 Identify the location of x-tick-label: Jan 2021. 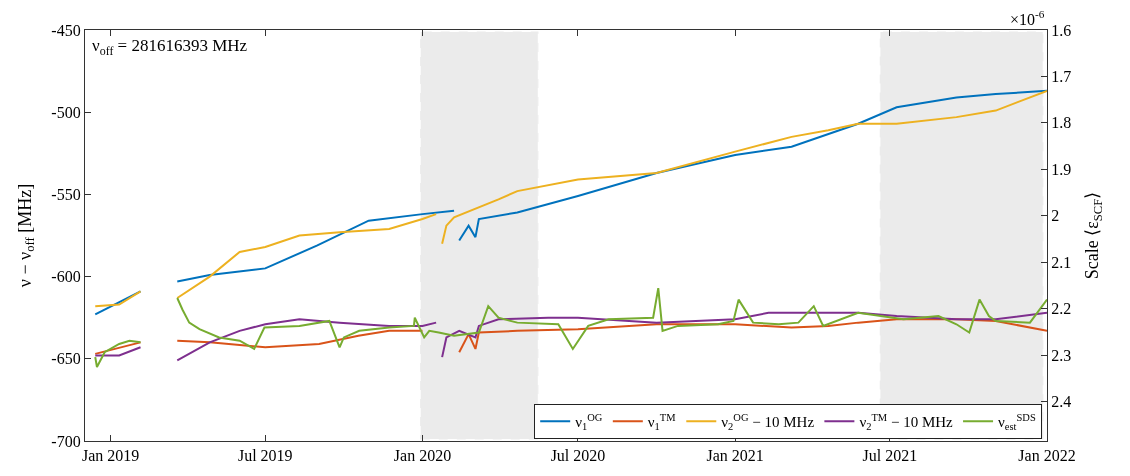
(735, 456).